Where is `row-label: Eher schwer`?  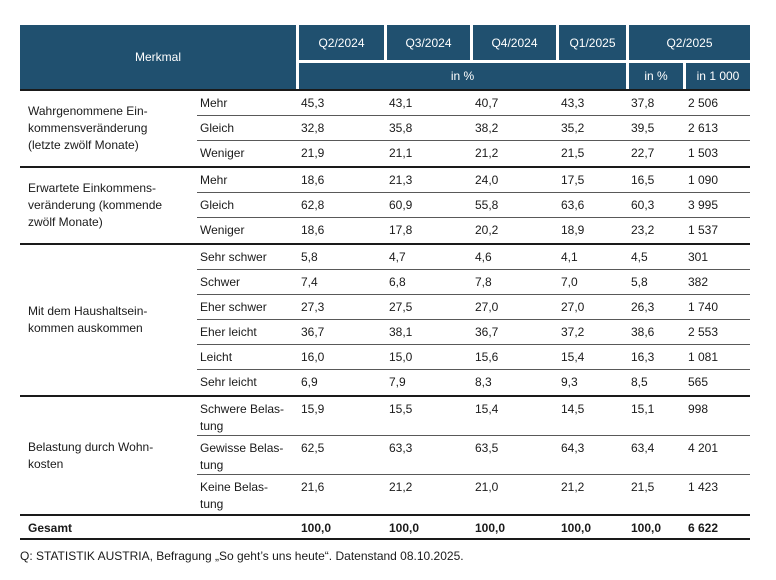
row-label: Eher schwer is located at coordinates (233, 307).